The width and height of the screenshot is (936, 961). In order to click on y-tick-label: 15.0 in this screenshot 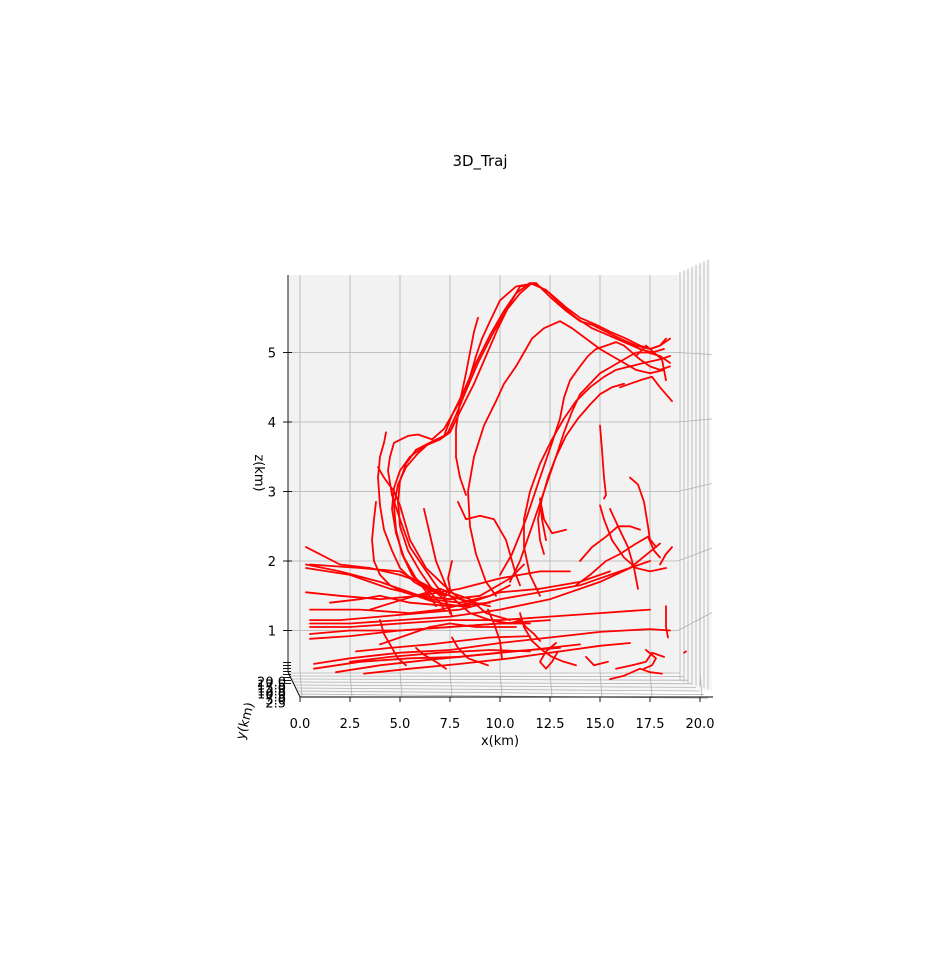, I will do `click(271, 689)`.